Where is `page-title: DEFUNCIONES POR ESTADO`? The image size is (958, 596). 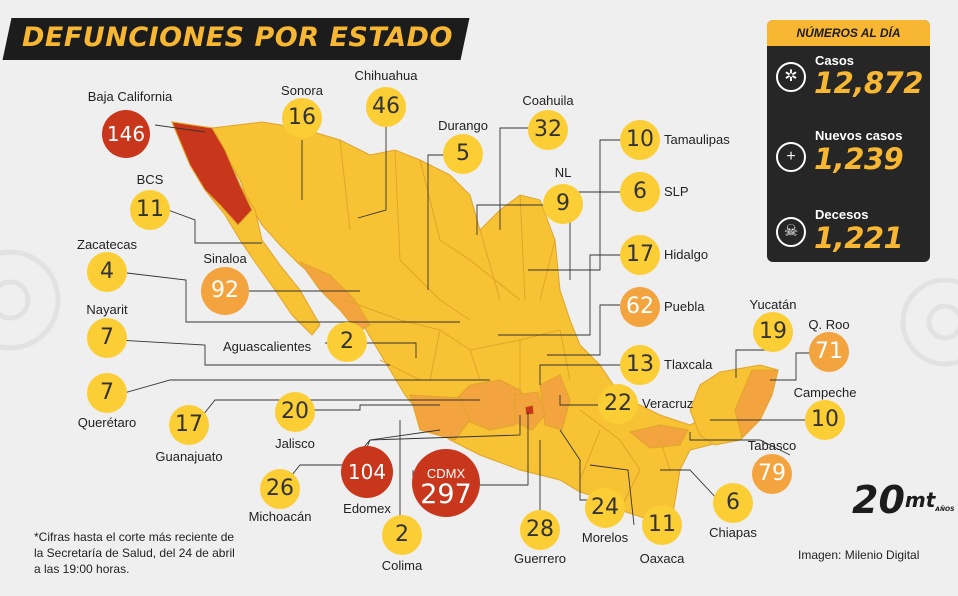
page-title: DEFUNCIONES POR ESTADO is located at coordinates (237, 37).